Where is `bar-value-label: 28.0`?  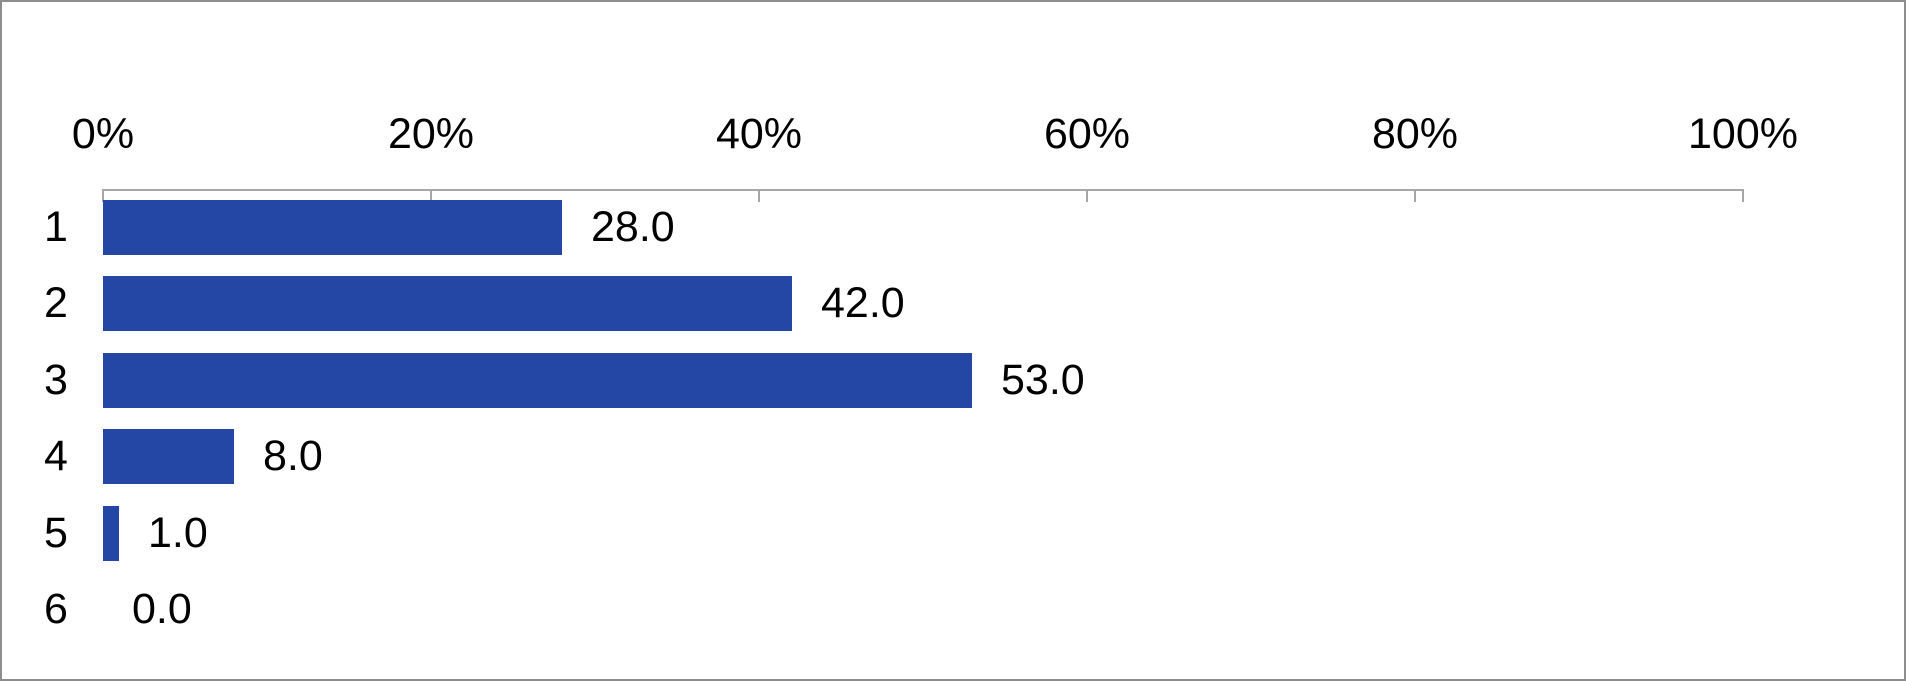
bar-value-label: 28.0 is located at coordinates (633, 227).